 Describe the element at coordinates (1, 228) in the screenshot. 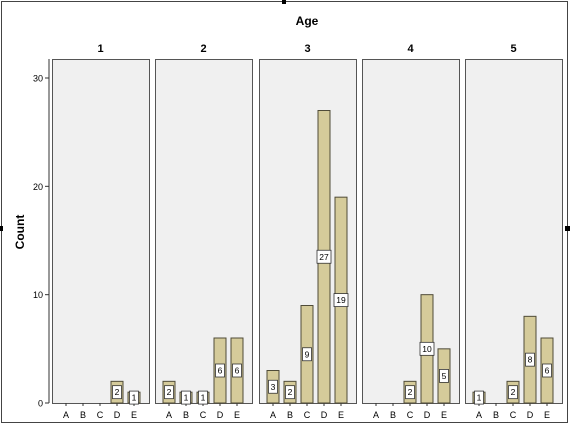

I see `selection-handle-left` at that location.